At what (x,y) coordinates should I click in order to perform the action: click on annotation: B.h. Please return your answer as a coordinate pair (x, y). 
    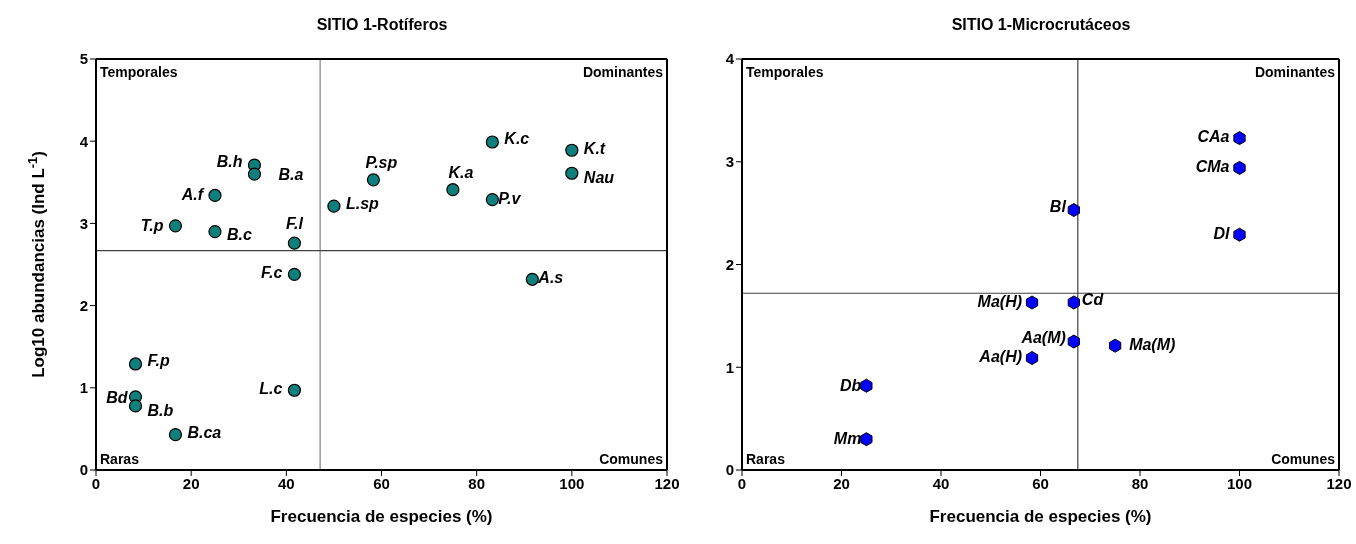
    Looking at the image, I should click on (229, 162).